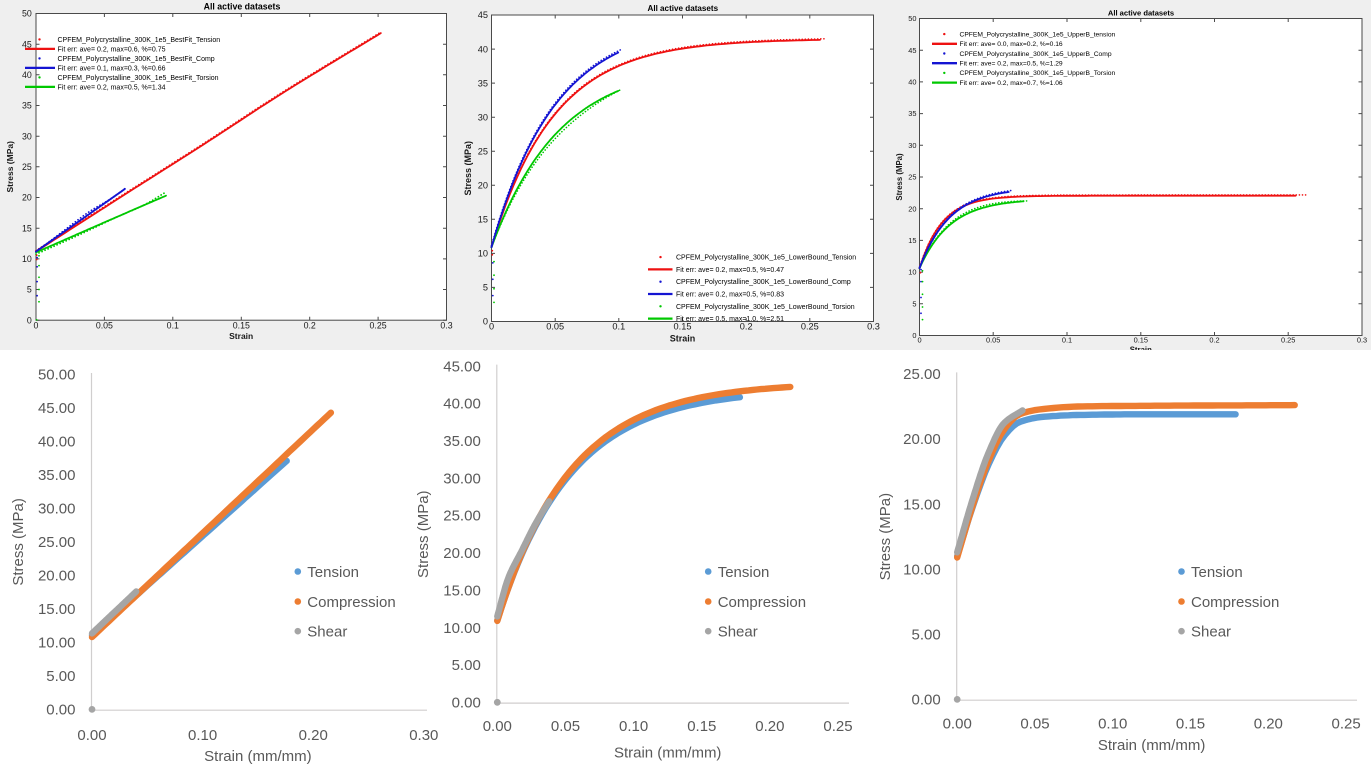  I want to click on svg-text: 50.00, so click(57, 375).